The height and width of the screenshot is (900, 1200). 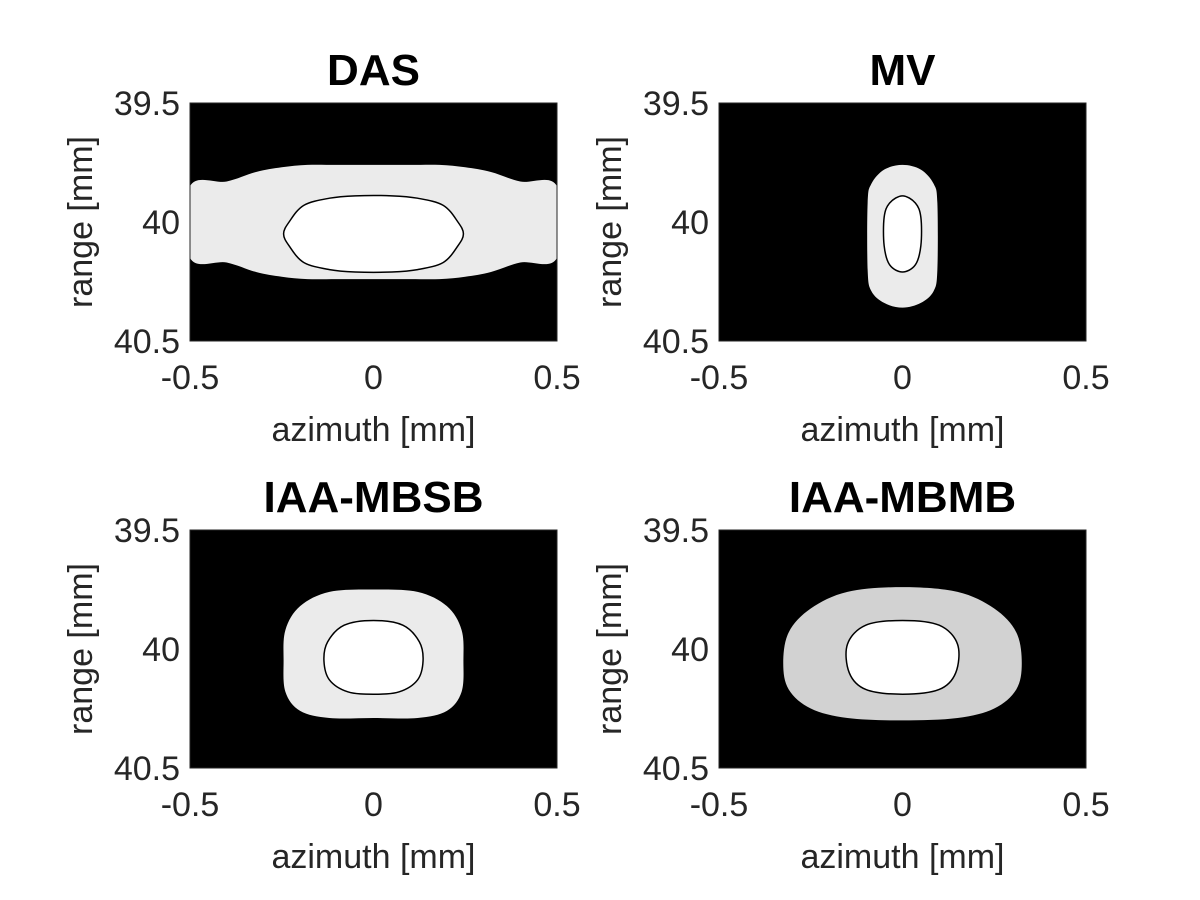 What do you see at coordinates (903, 70) in the screenshot?
I see `chart-title: MV` at bounding box center [903, 70].